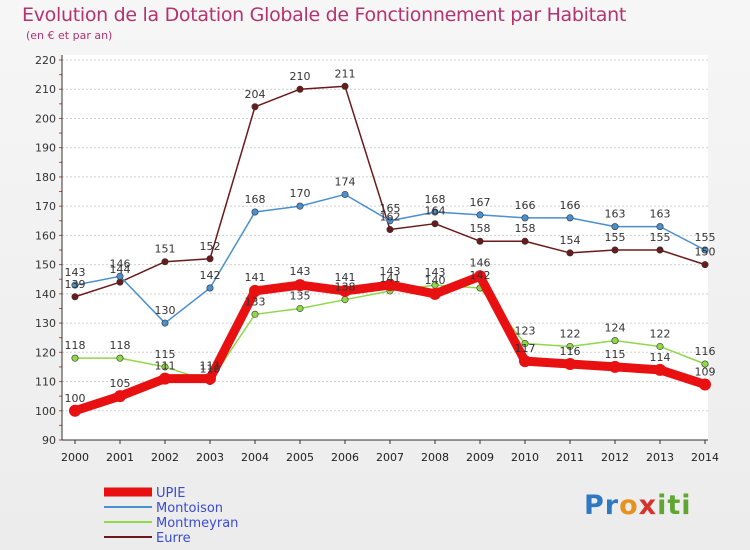 This screenshot has width=750, height=550. I want to click on data-label-eurre: 152, so click(210, 246).